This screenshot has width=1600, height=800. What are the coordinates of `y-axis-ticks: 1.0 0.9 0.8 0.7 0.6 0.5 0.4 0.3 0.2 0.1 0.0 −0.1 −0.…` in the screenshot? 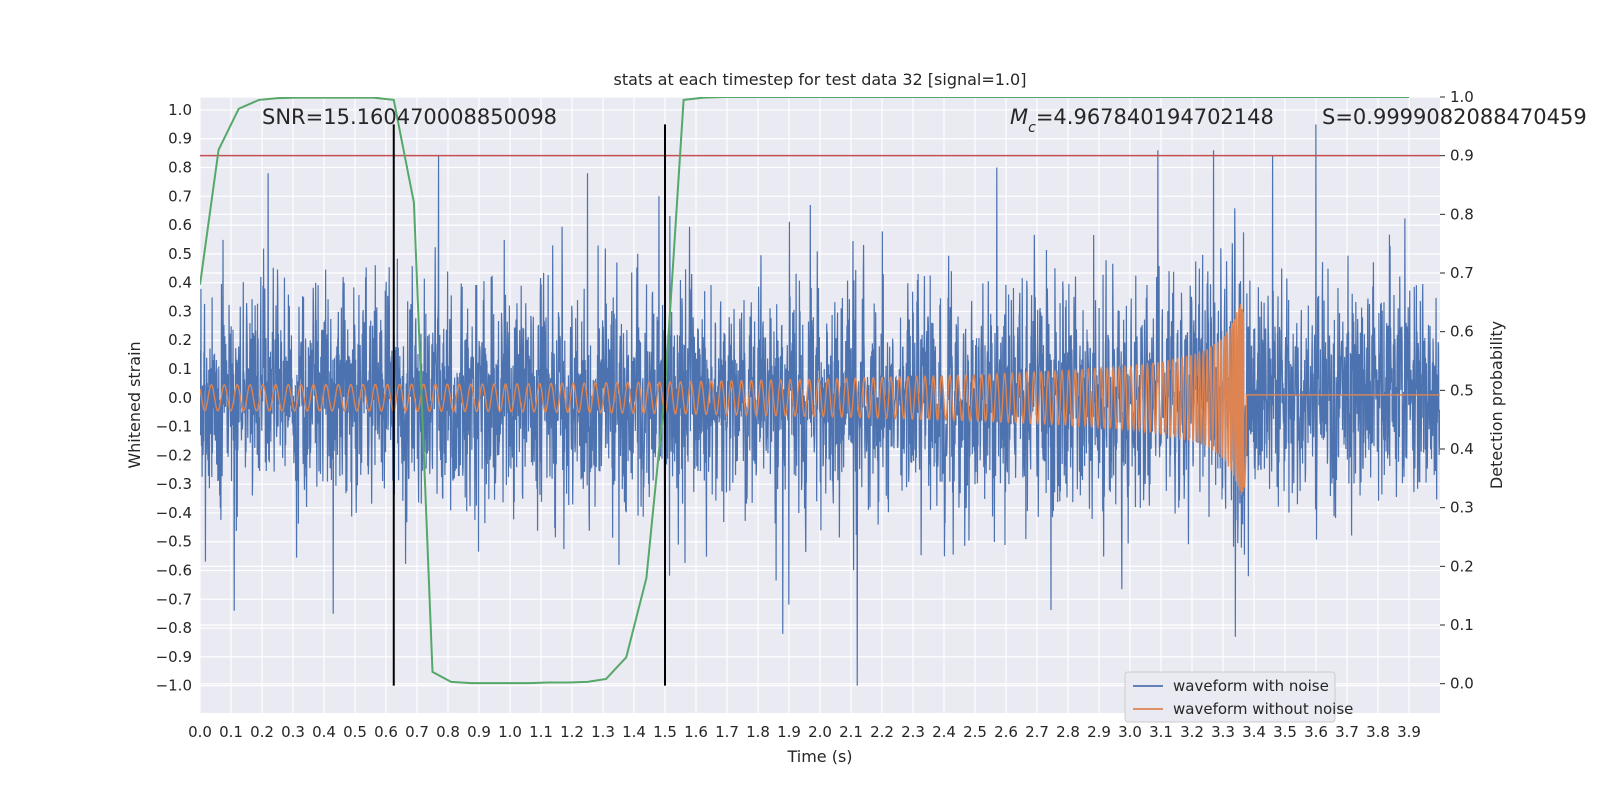 It's located at (174, 398).